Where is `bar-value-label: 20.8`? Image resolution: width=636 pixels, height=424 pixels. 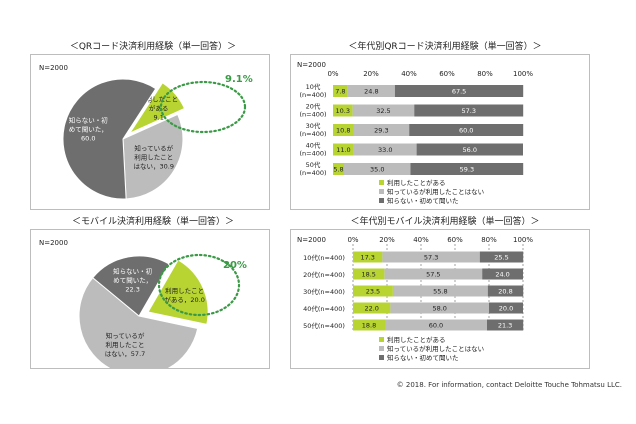
bar-value-label: 20.8 is located at coordinates (505, 292).